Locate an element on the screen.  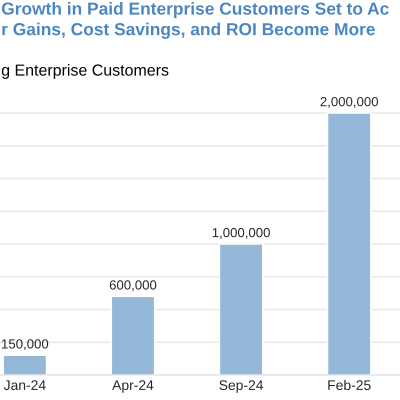
x-tick-label: Jan-24 is located at coordinates (25, 385).